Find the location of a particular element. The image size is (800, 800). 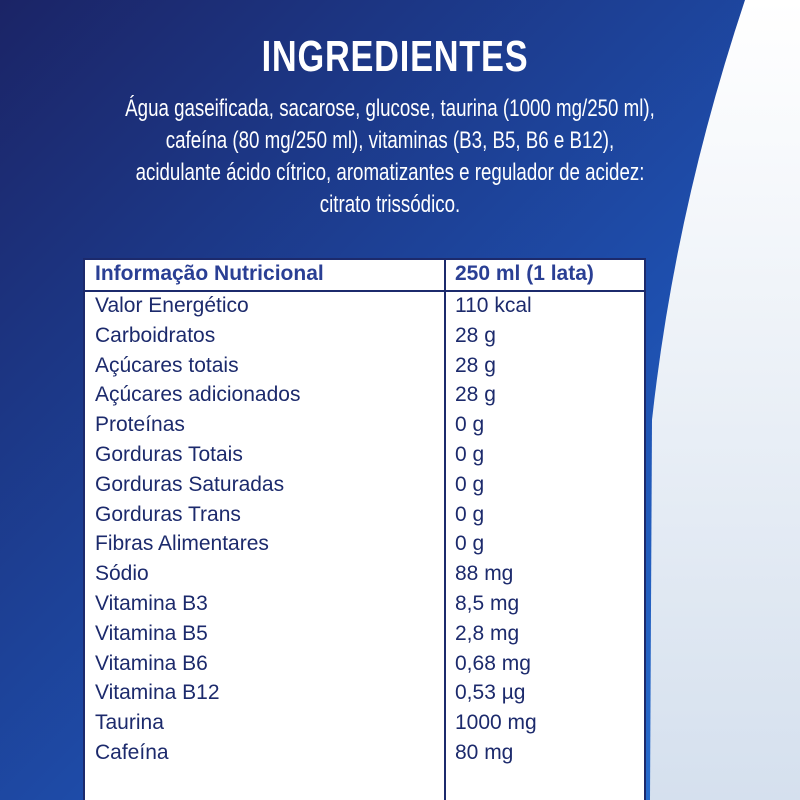

nutrient-name: Açúcares adicionados is located at coordinates (198, 395).